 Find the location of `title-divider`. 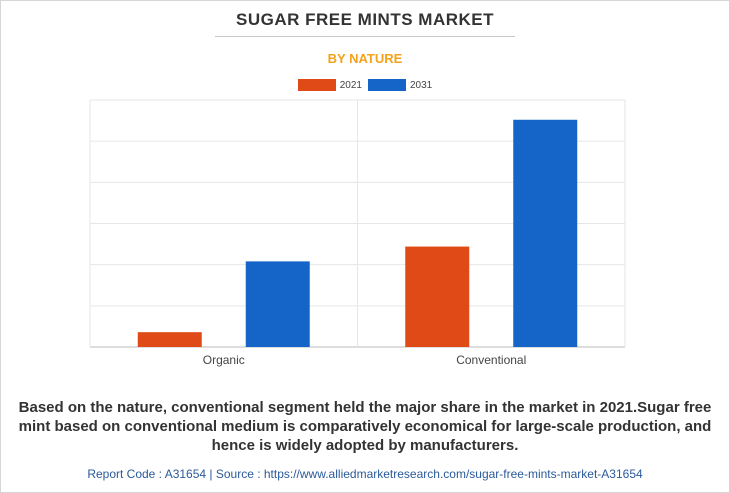

title-divider is located at coordinates (365, 36).